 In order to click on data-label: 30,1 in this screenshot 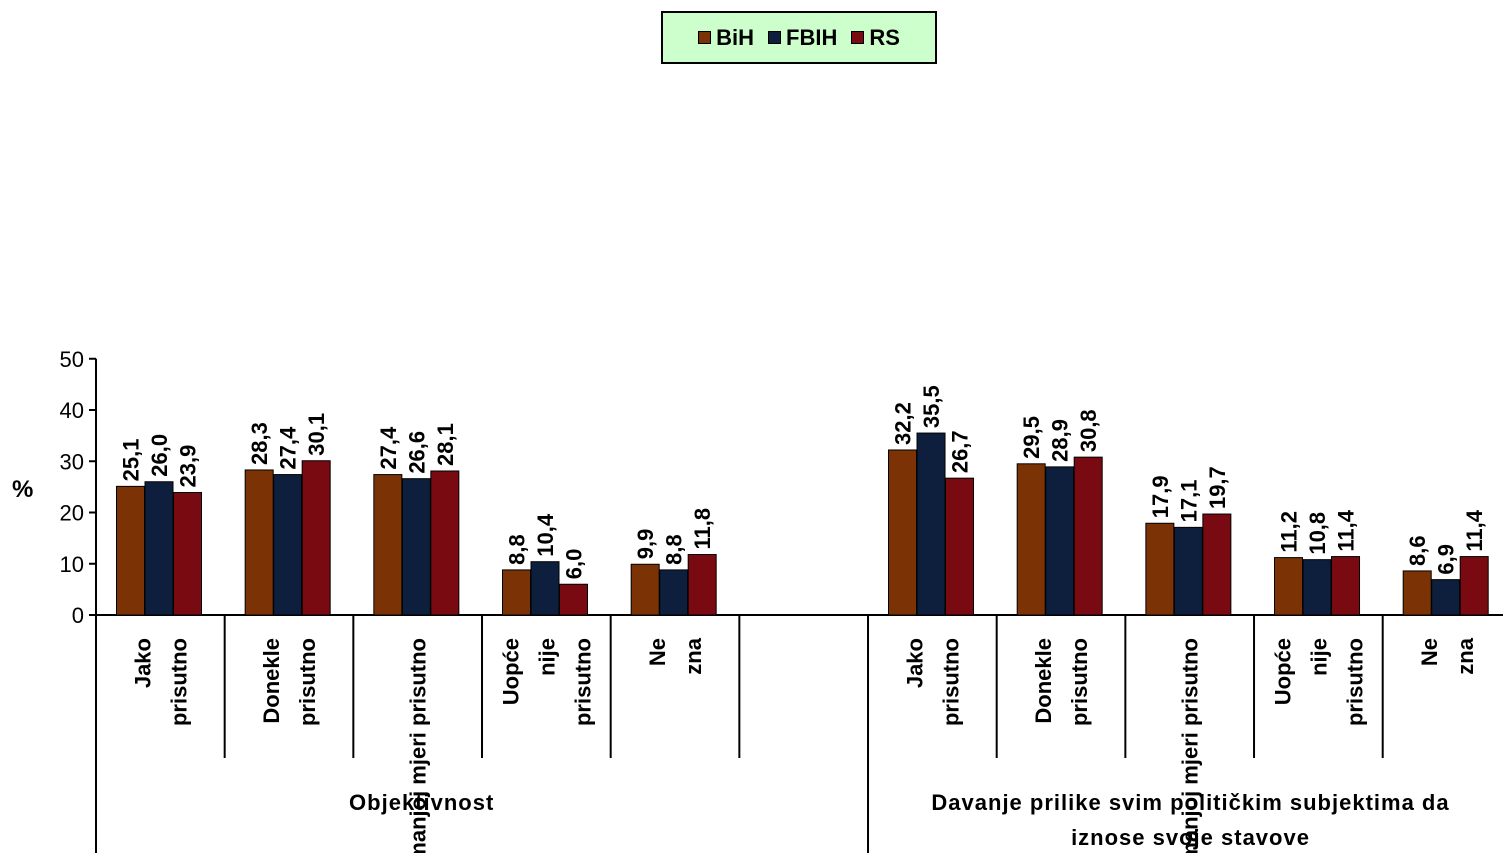, I will do `click(316, 434)`.